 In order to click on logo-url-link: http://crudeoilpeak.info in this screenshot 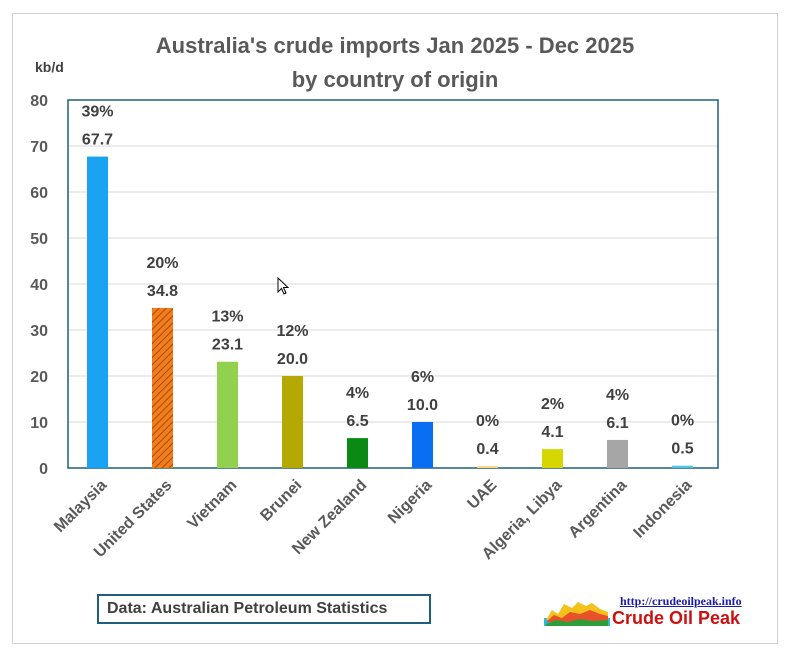, I will do `click(681, 601)`.